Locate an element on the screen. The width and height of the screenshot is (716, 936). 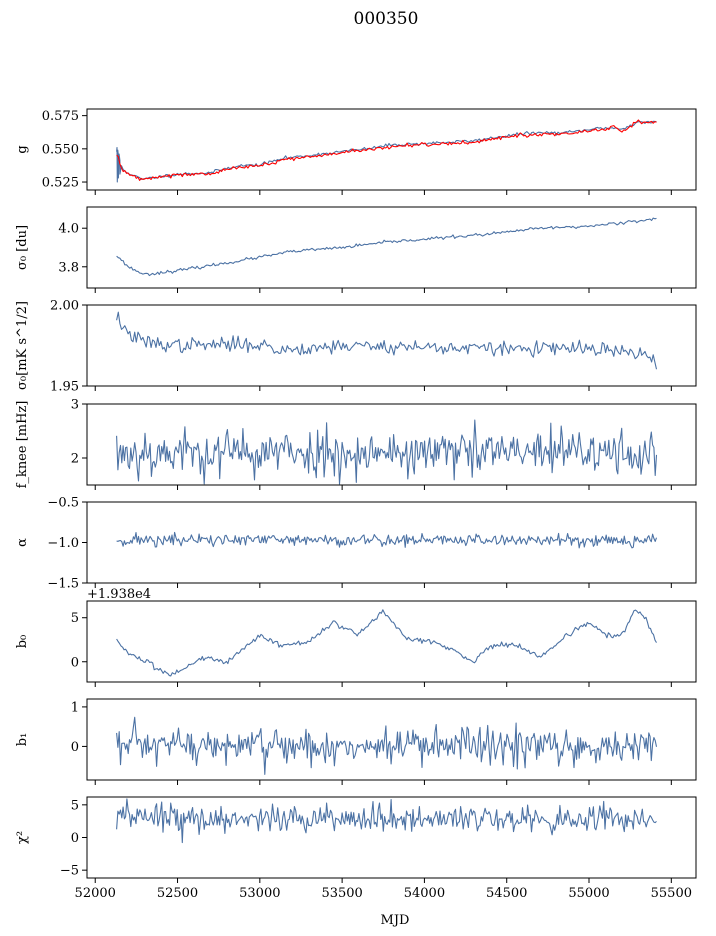
y-axis-label: b₀ is located at coordinates (22, 642).